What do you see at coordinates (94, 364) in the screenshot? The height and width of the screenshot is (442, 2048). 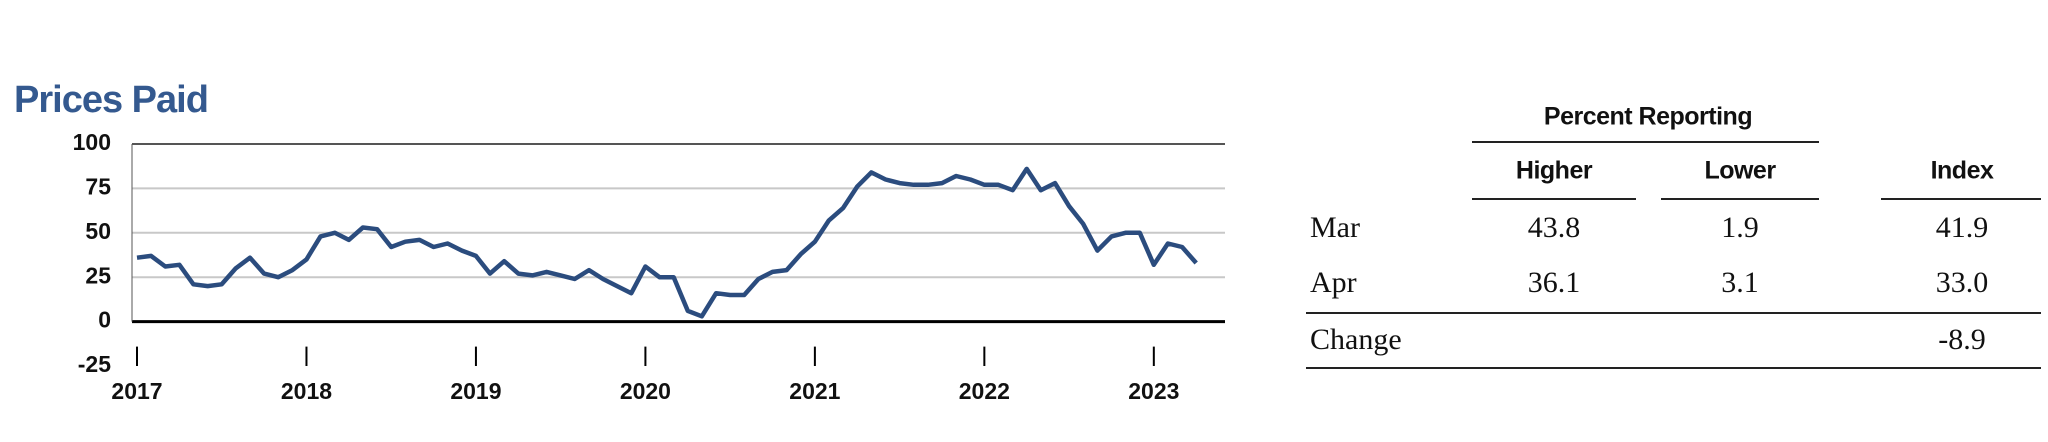 I see `y-tick-label: -25` at bounding box center [94, 364].